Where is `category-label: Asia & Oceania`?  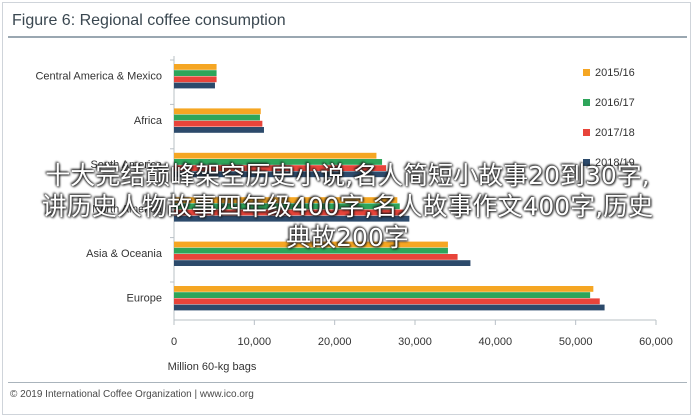
category-label: Asia & Oceania is located at coordinates (124, 254).